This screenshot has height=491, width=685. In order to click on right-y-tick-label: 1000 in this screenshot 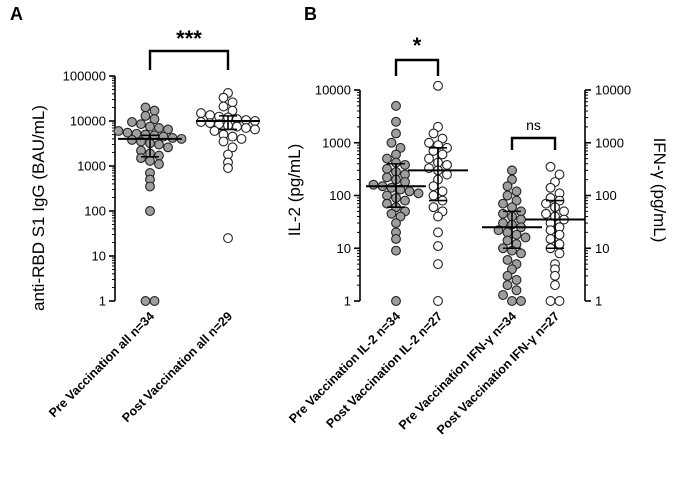, I will do `click(609, 142)`.